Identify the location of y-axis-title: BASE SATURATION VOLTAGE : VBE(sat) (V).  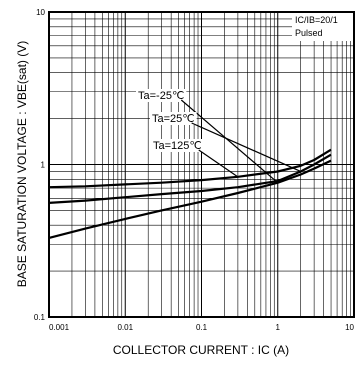
(22, 164).